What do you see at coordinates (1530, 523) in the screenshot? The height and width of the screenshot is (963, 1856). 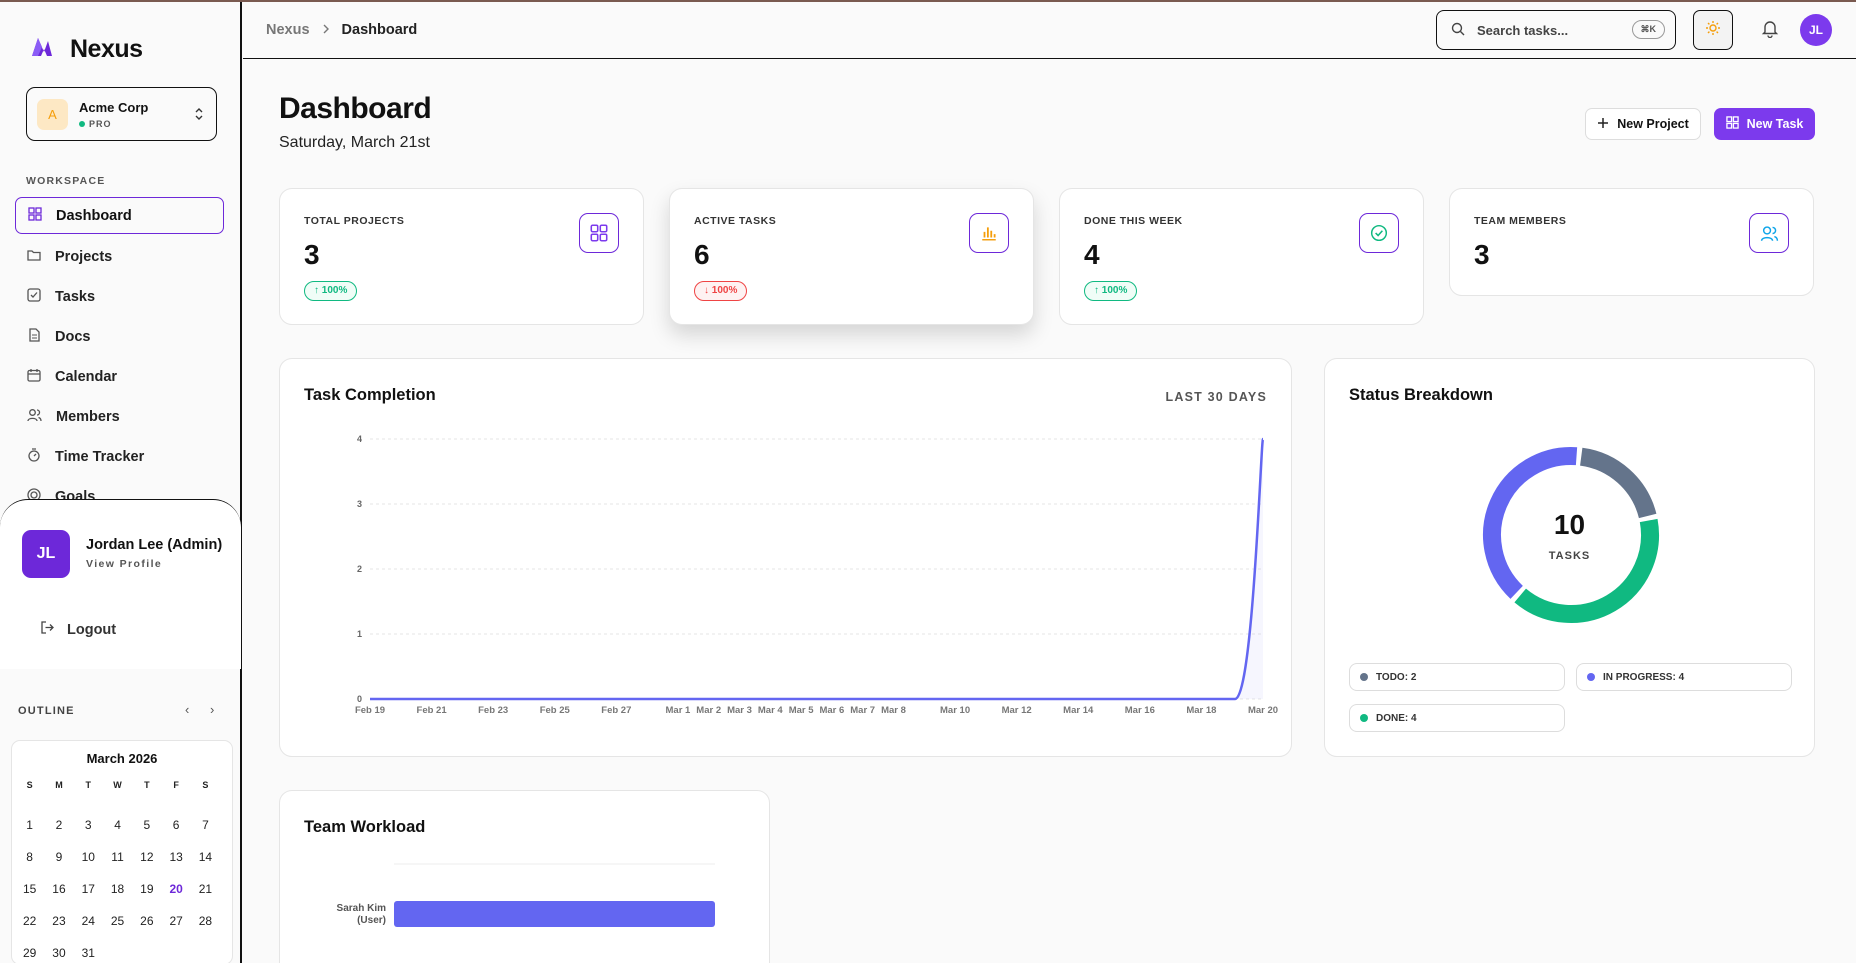 I see `donut-slice-in-progress` at bounding box center [1530, 523].